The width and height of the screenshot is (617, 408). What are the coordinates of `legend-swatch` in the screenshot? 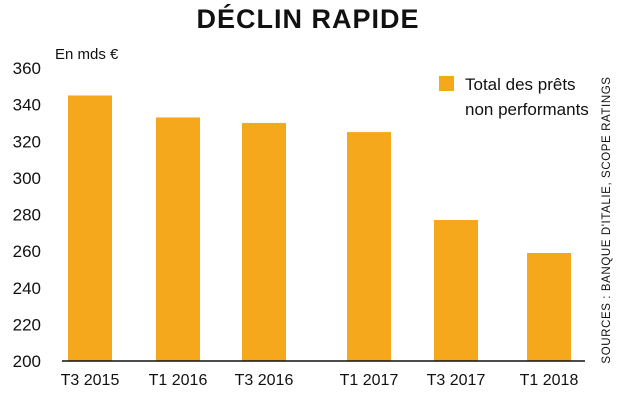 It's located at (446, 83).